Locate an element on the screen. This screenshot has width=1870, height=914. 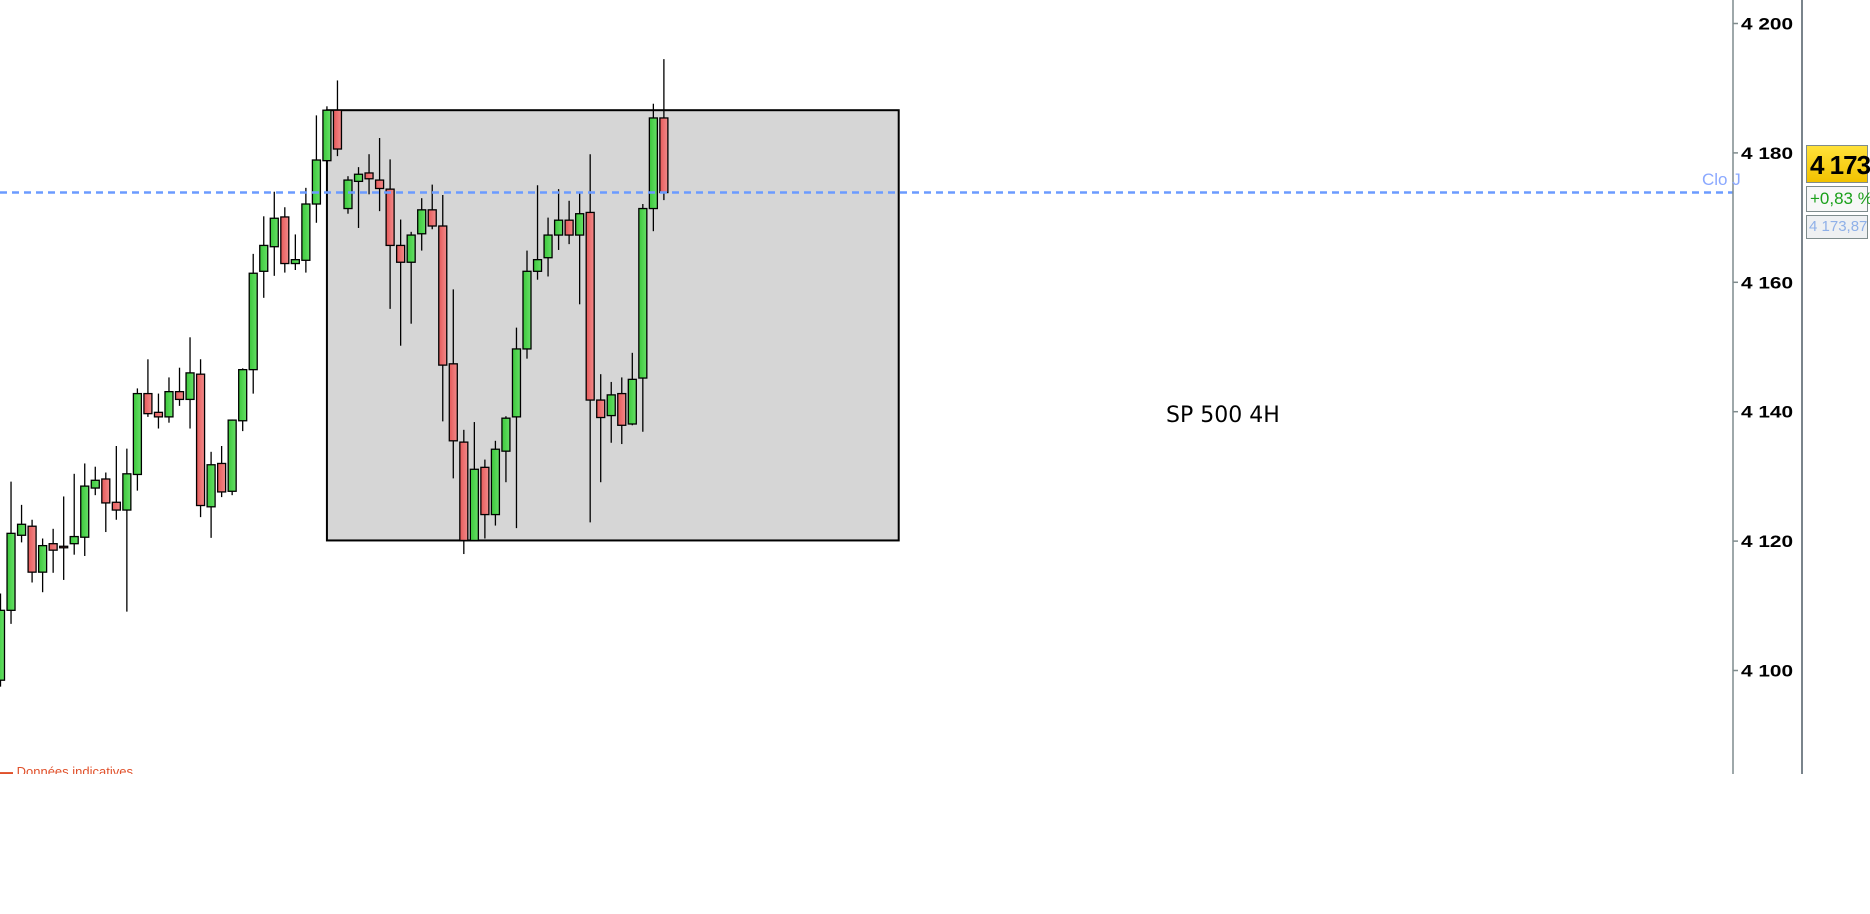
y-tick-label: 4 180 is located at coordinates (1767, 153).